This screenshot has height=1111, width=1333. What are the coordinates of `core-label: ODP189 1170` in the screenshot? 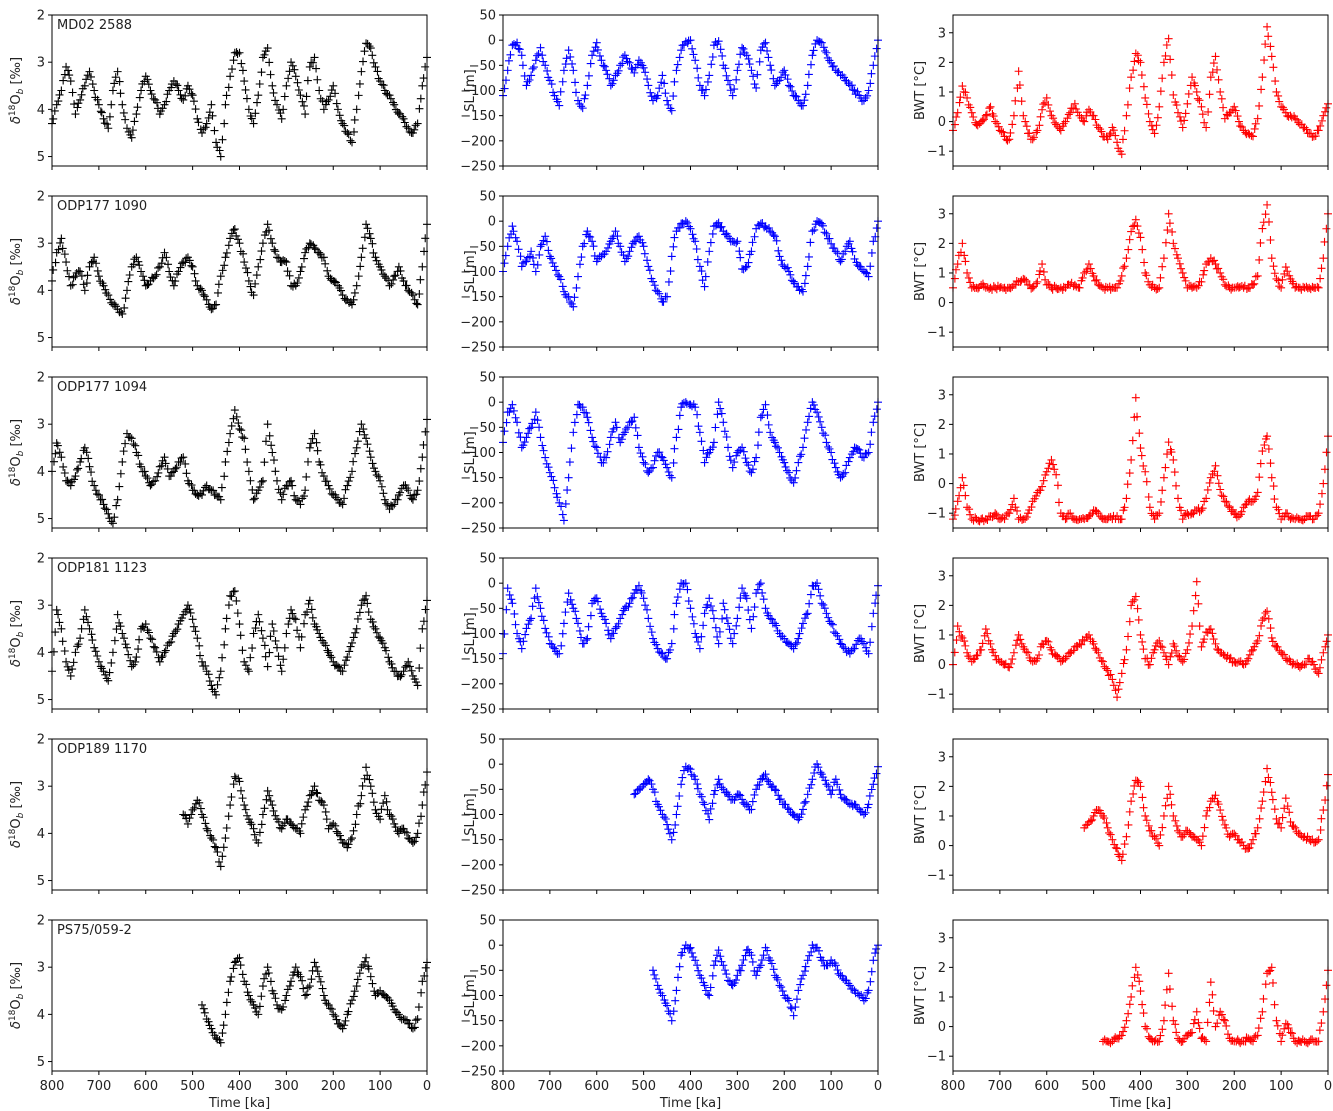 It's located at (102, 749).